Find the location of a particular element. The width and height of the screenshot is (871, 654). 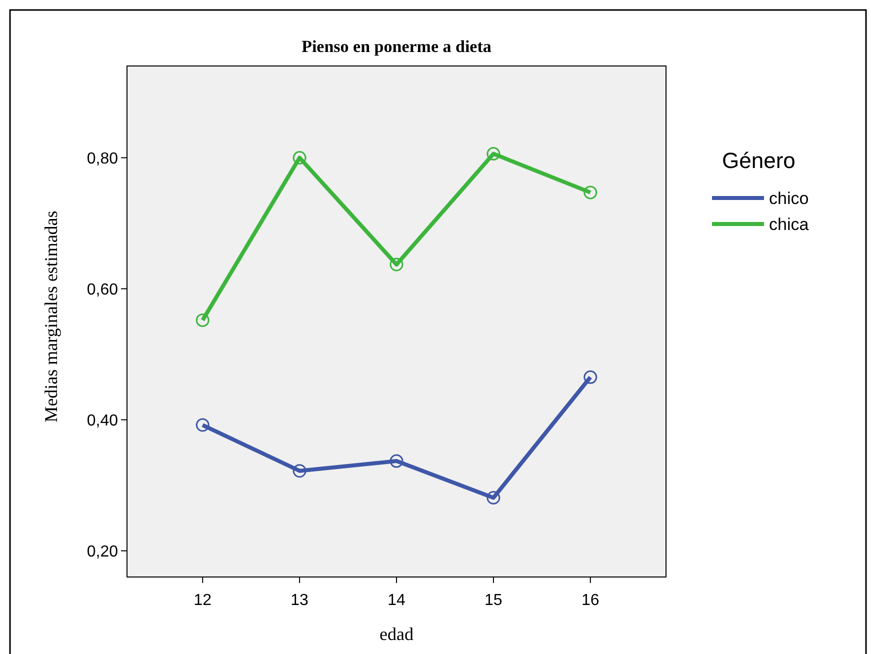

x-tick-label: 16 is located at coordinates (590, 600).